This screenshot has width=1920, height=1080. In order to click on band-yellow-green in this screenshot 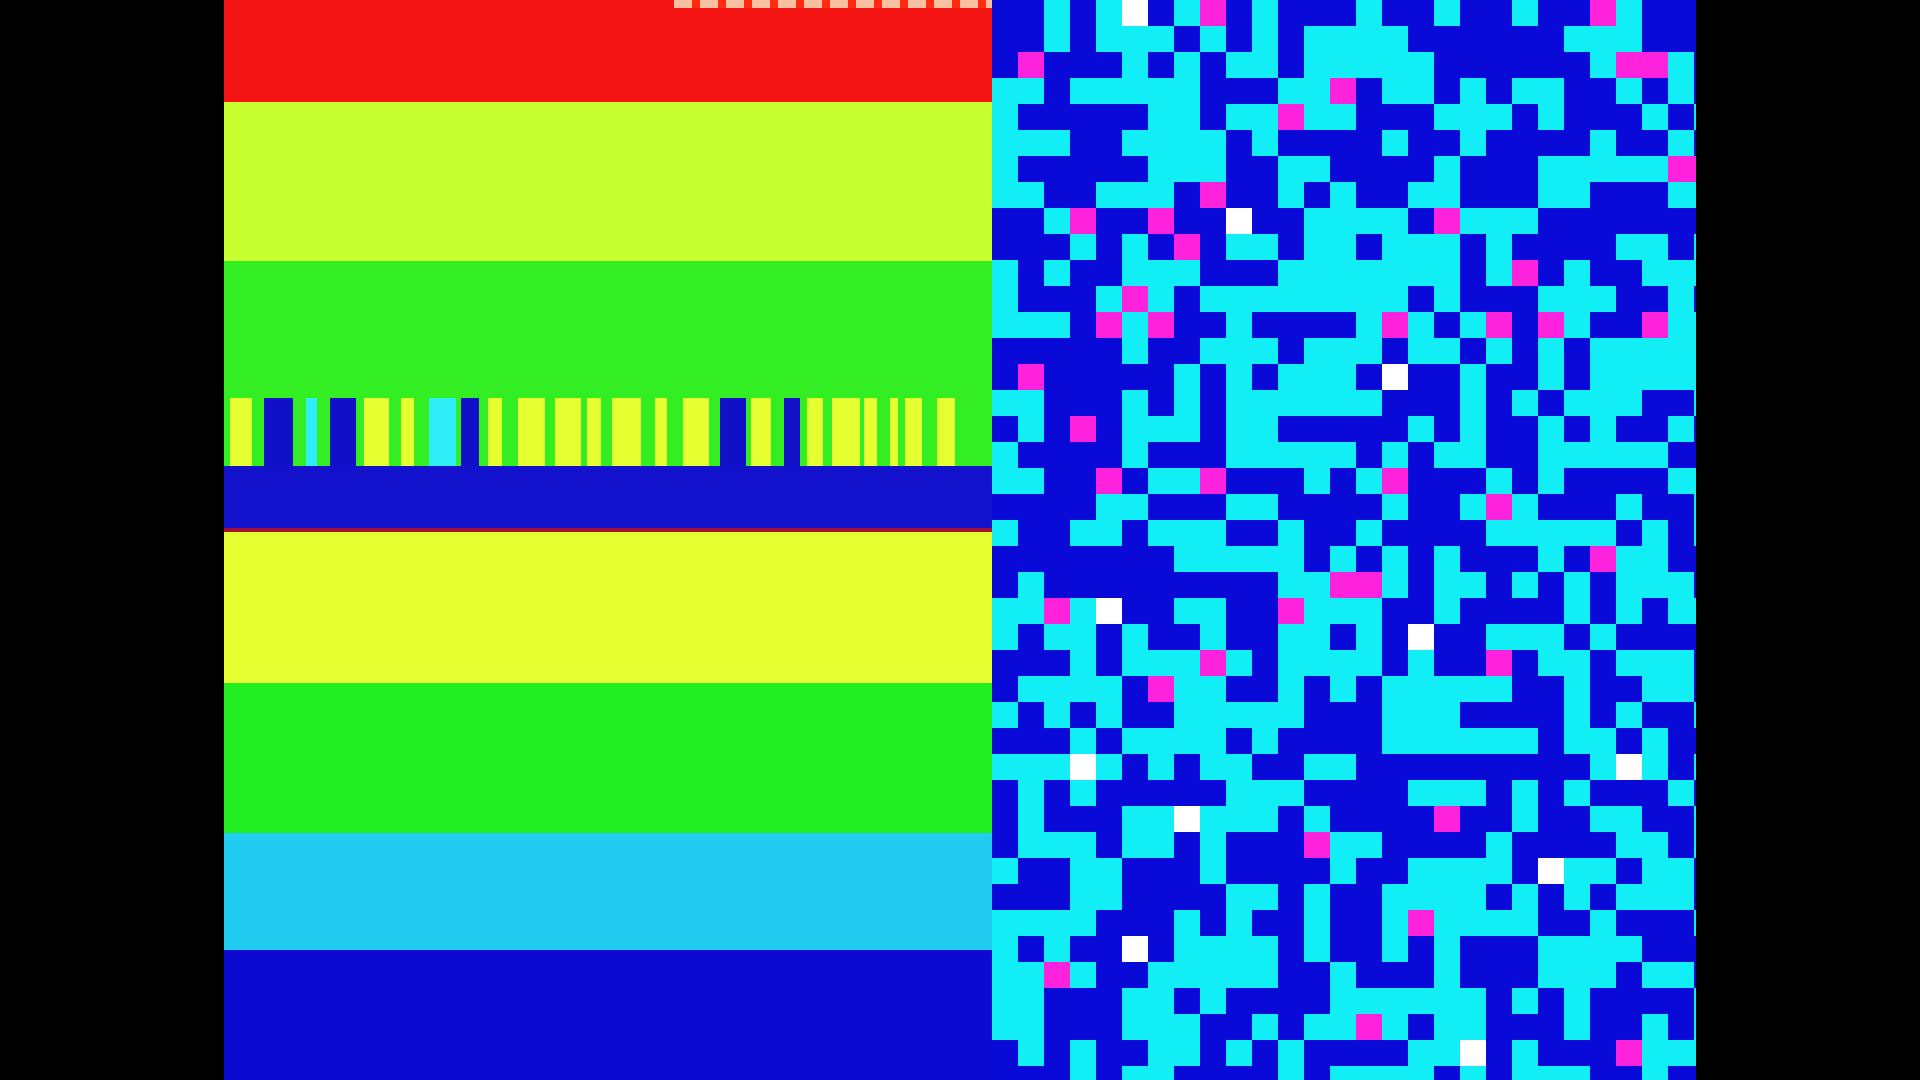, I will do `click(608, 181)`.